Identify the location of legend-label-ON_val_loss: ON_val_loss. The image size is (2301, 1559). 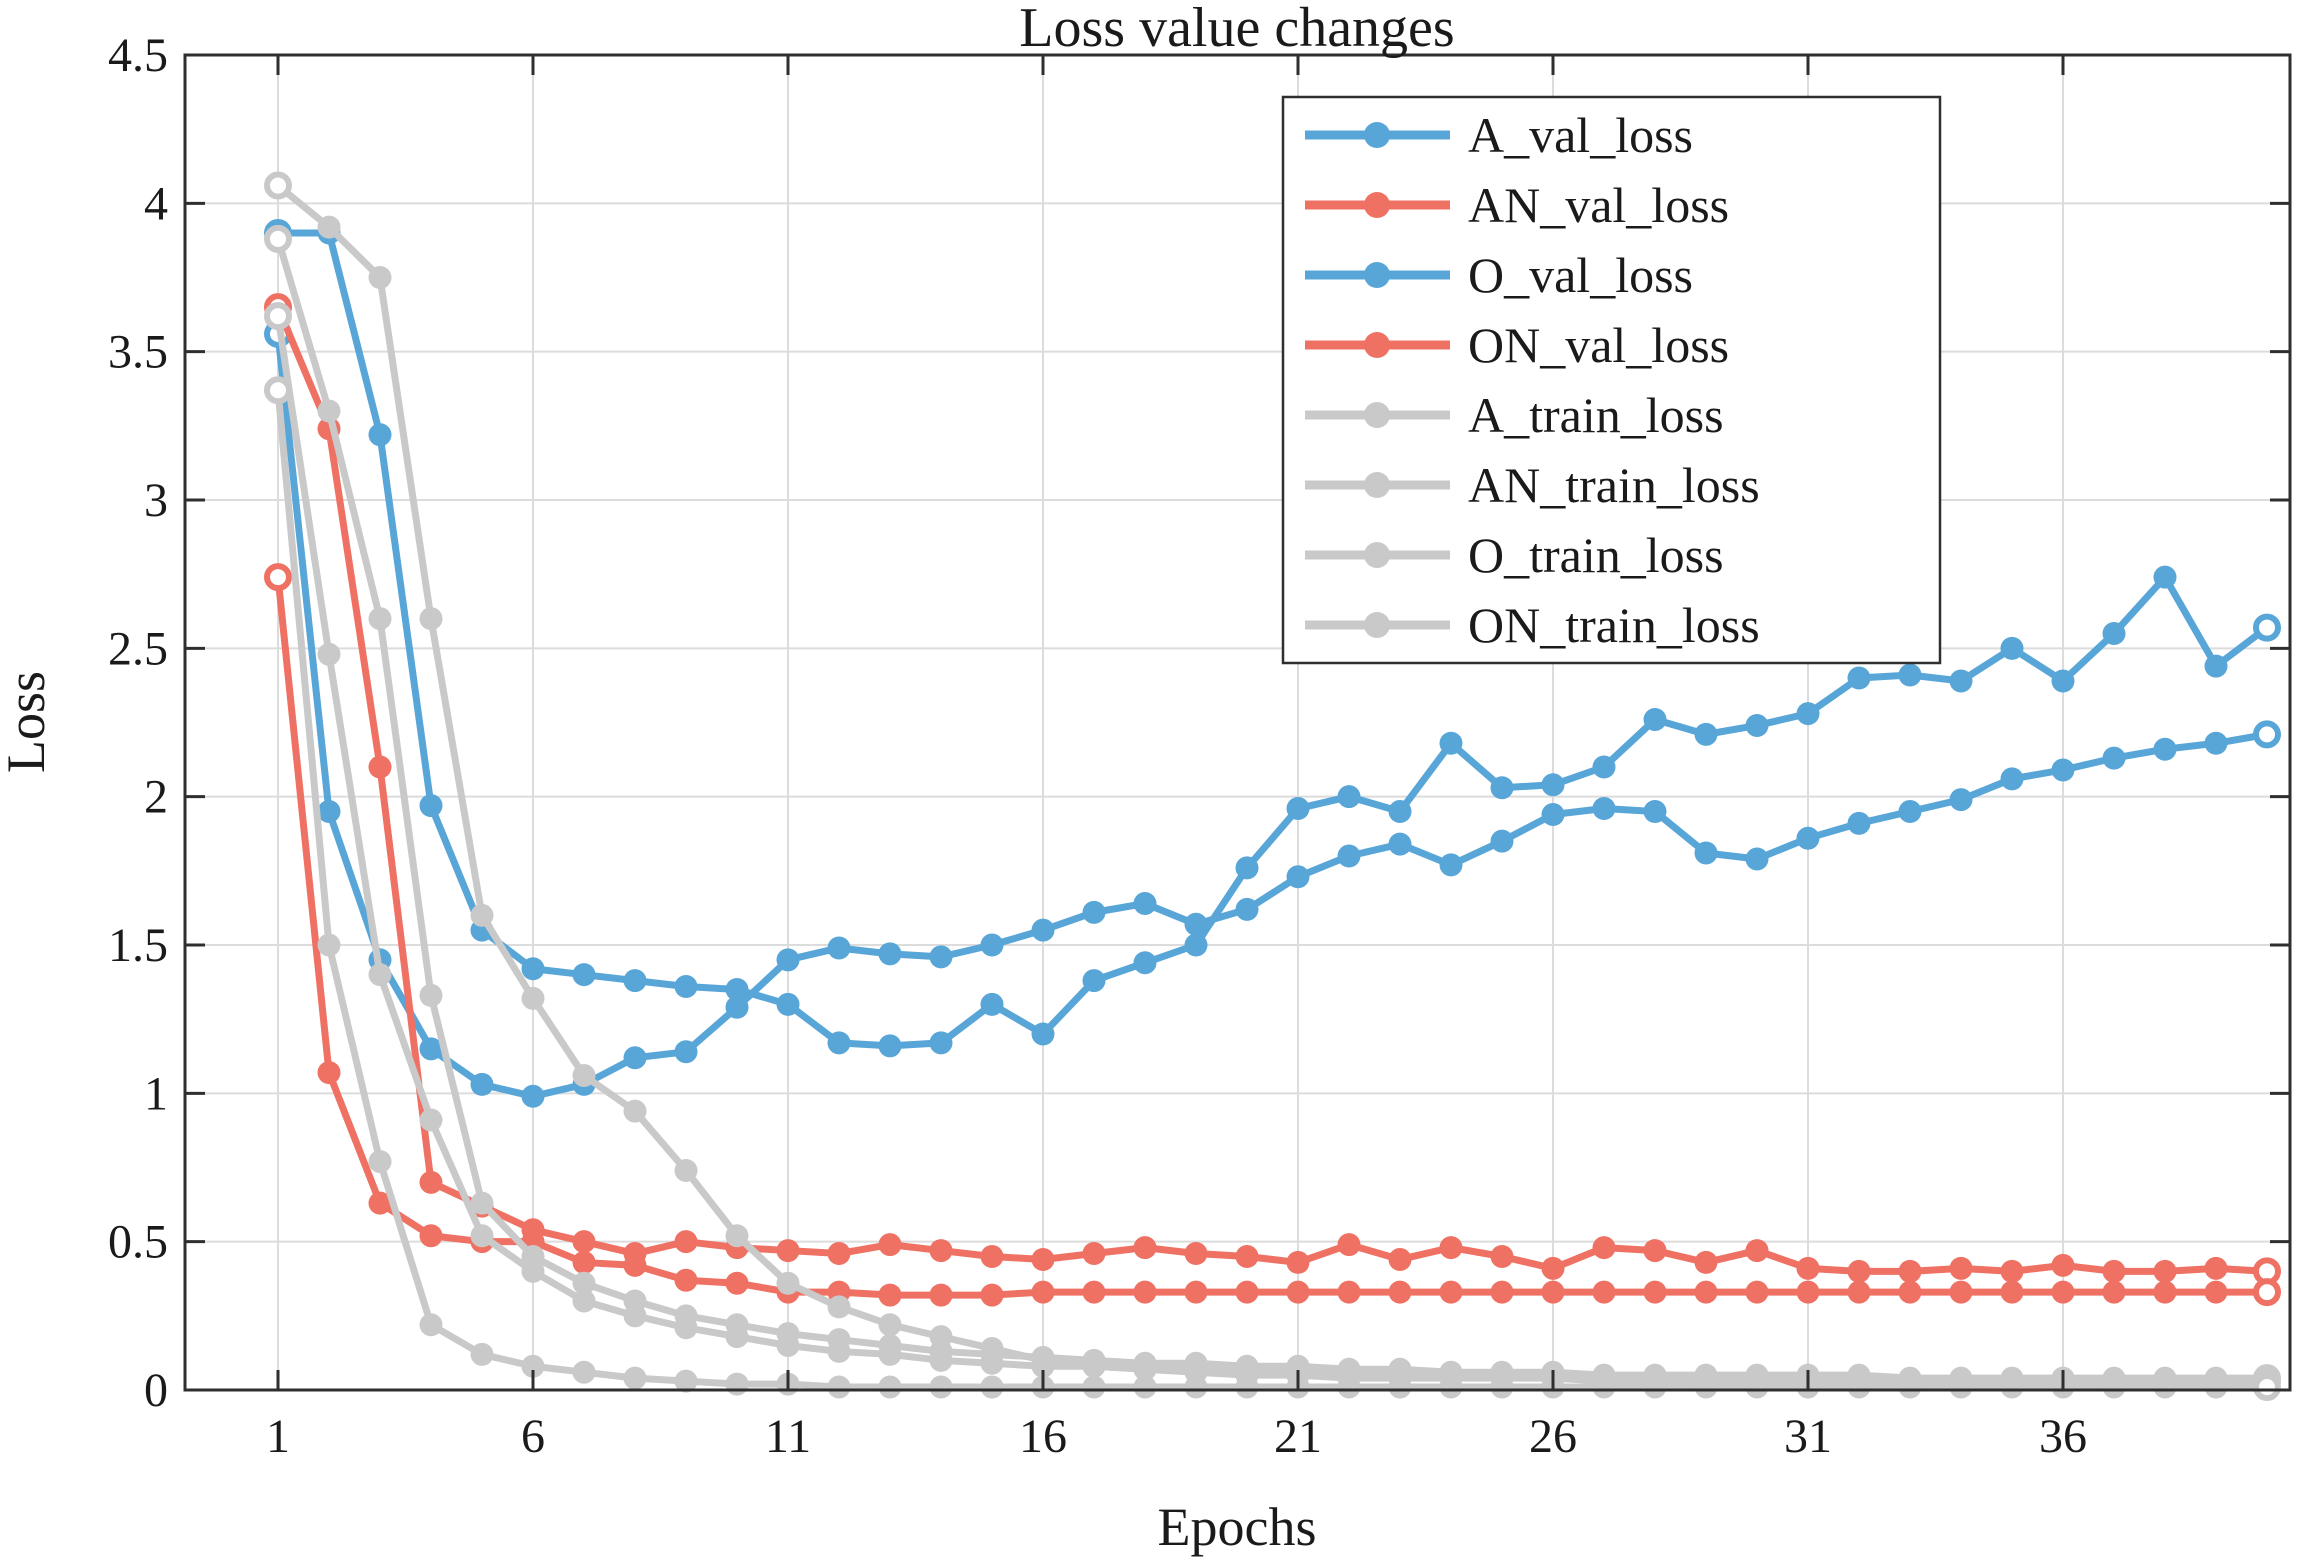
(1598, 345).